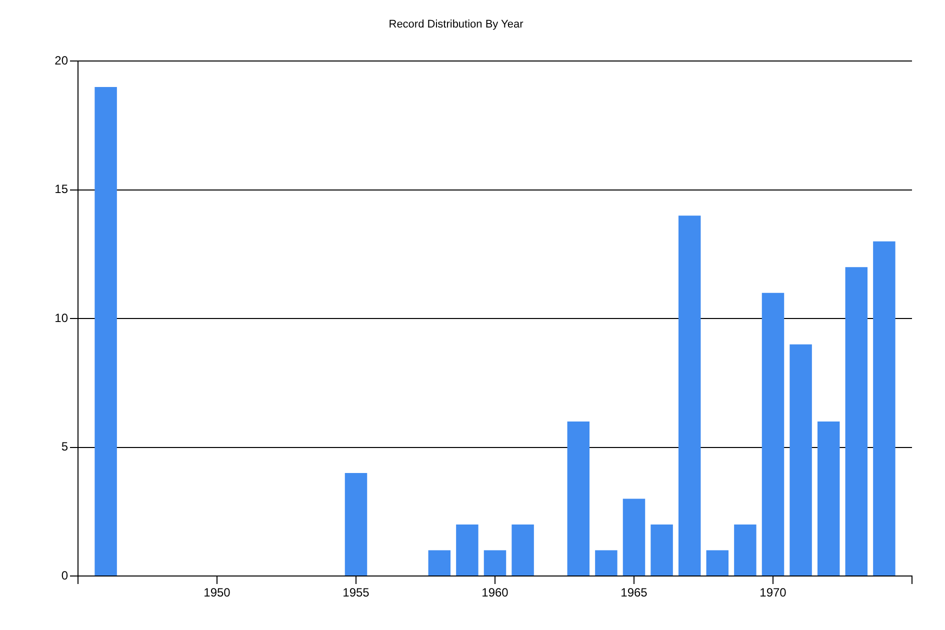 Image resolution: width=945 pixels, height=630 pixels. What do you see at coordinates (495, 593) in the screenshot?
I see `x-tick-label: 1960` at bounding box center [495, 593].